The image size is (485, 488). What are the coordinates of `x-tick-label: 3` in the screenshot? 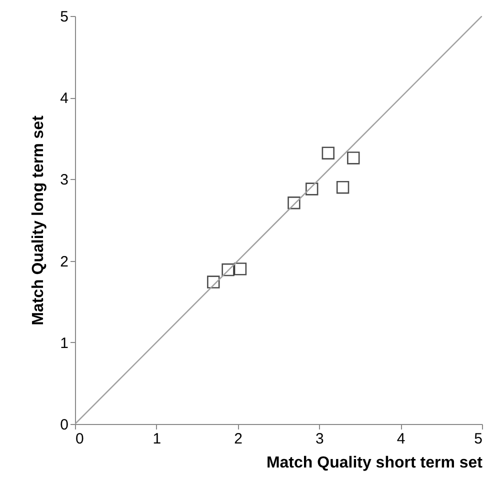 It's located at (320, 439).